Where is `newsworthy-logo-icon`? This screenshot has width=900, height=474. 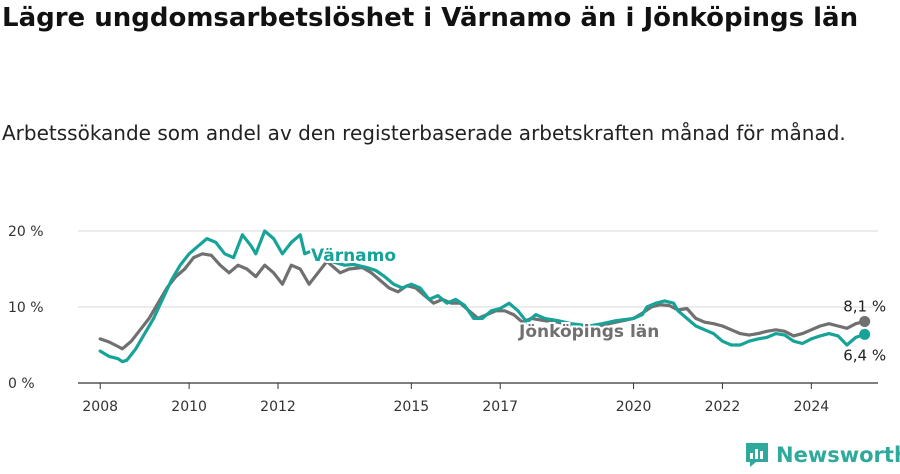
newsworthy-logo-icon is located at coordinates (757, 455).